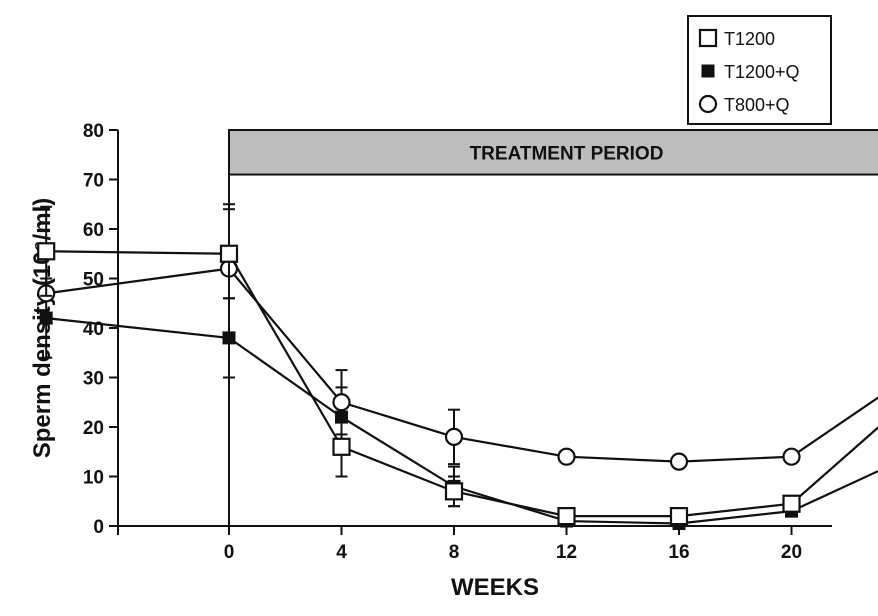 This screenshot has width=878, height=616. I want to click on y-tick-label: 20, so click(93, 428).